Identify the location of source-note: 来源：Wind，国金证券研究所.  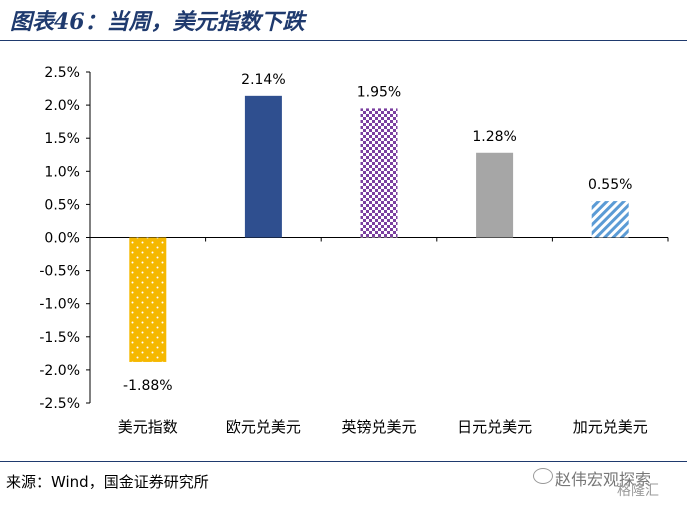
(107, 482).